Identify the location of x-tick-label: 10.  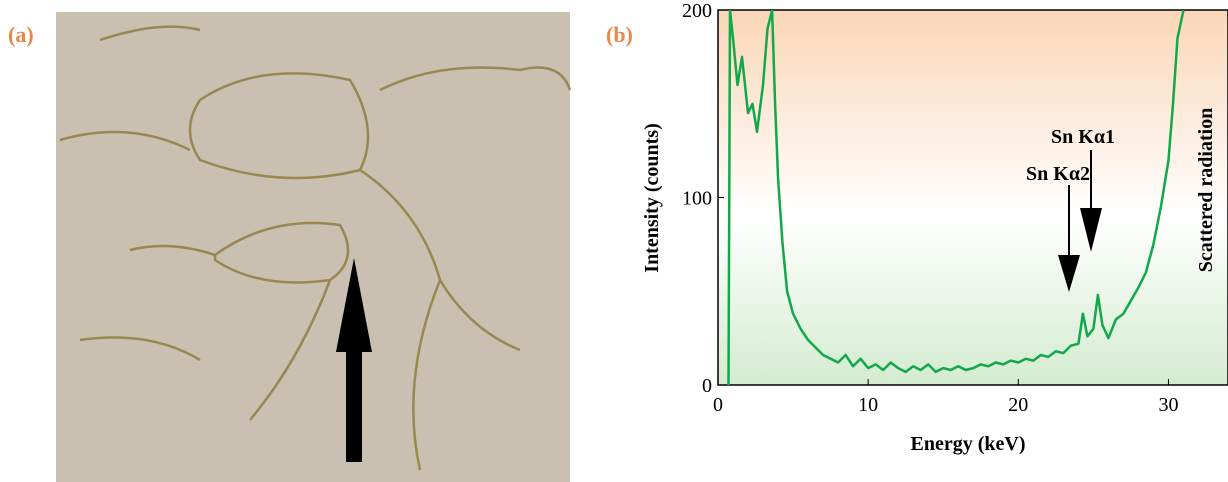
(868, 405).